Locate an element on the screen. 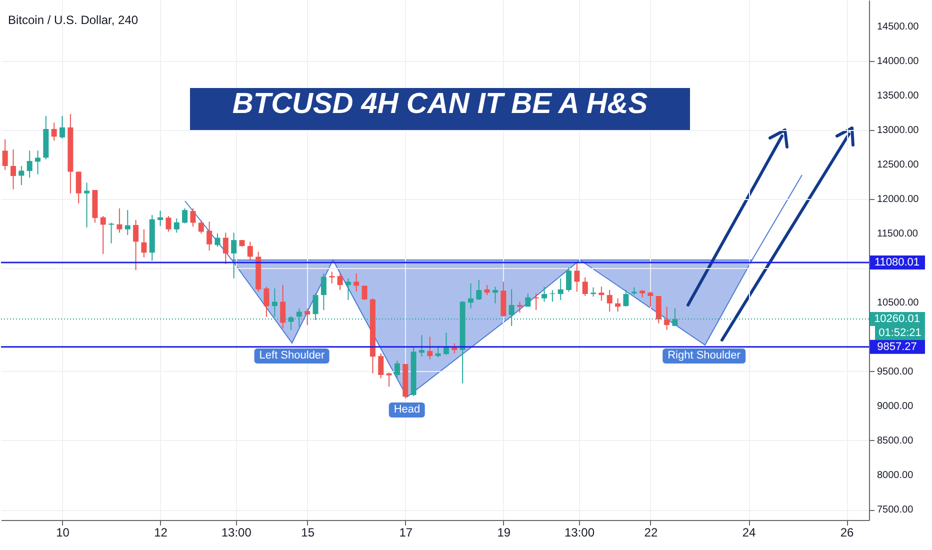  x-tick-label: 26 is located at coordinates (847, 533).